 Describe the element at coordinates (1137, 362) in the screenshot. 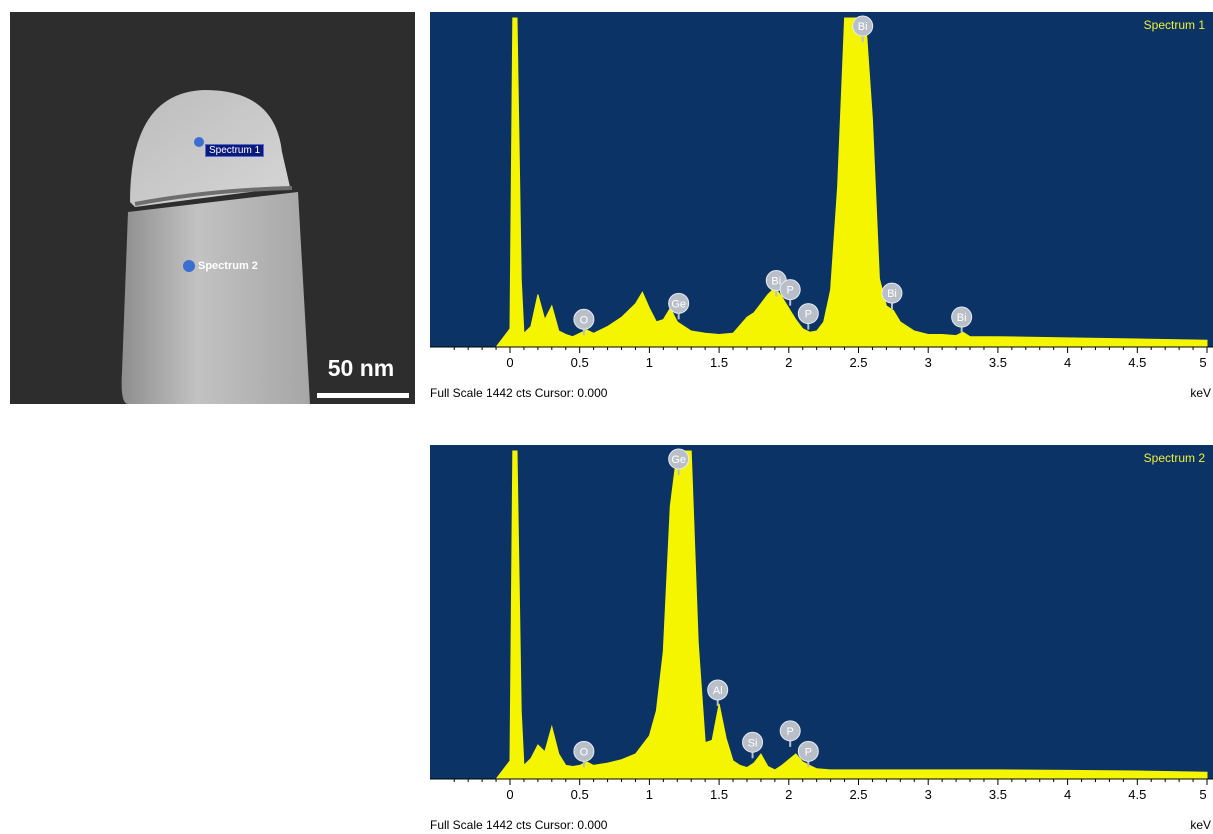

I see `spectrum-1-x-tick-label: 4.5` at that location.